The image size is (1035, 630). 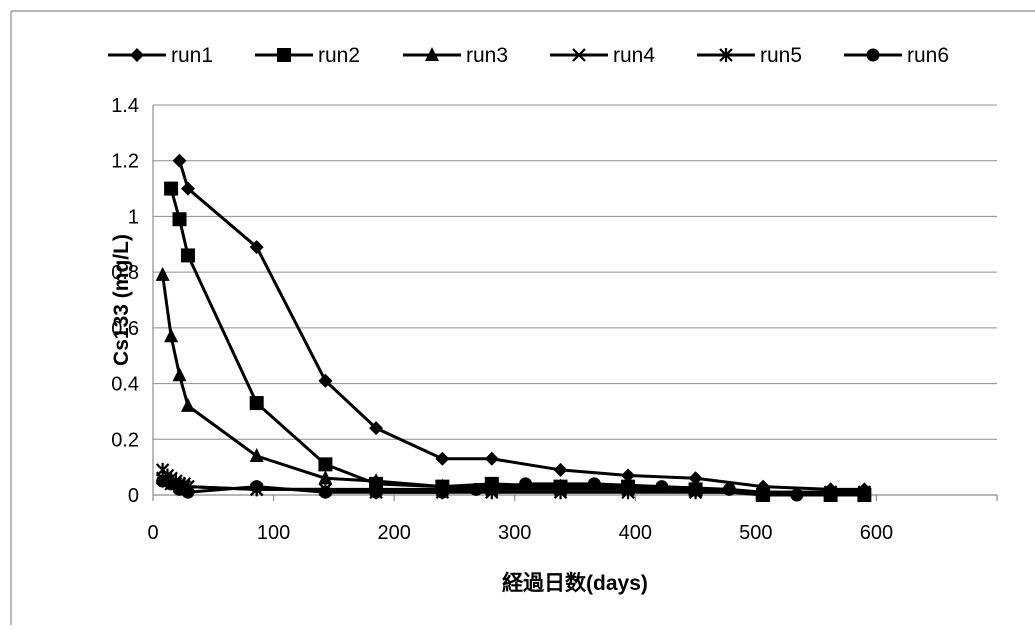 What do you see at coordinates (339, 55) in the screenshot?
I see `legend-label: run2` at bounding box center [339, 55].